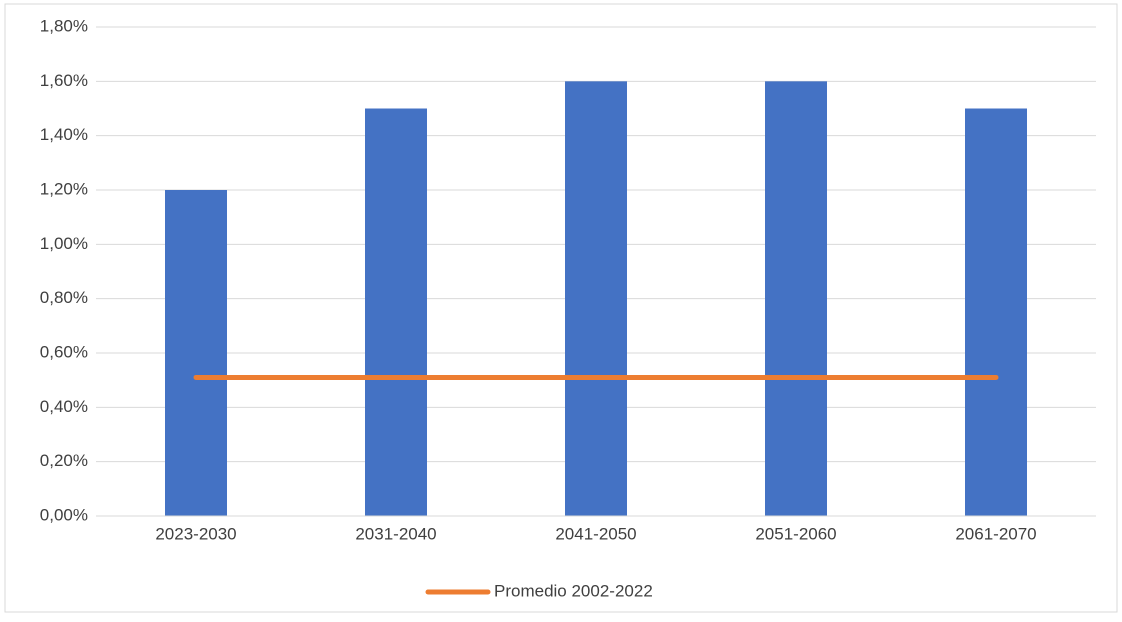 The height and width of the screenshot is (622, 1122). I want to click on y-tick-label: 0,00%, so click(64, 514).